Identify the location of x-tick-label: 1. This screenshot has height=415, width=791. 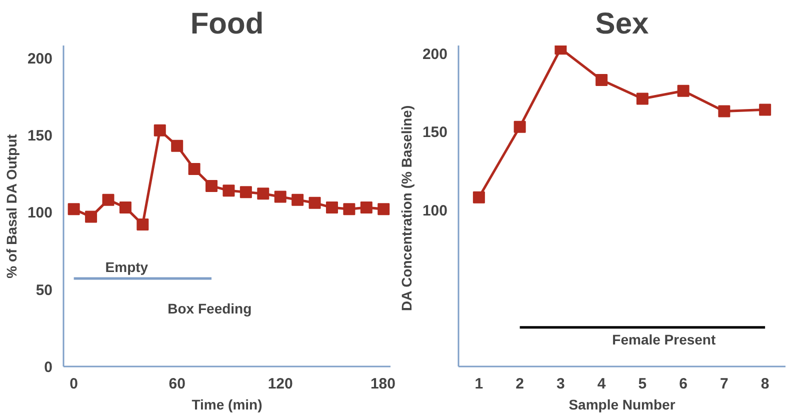
(479, 384).